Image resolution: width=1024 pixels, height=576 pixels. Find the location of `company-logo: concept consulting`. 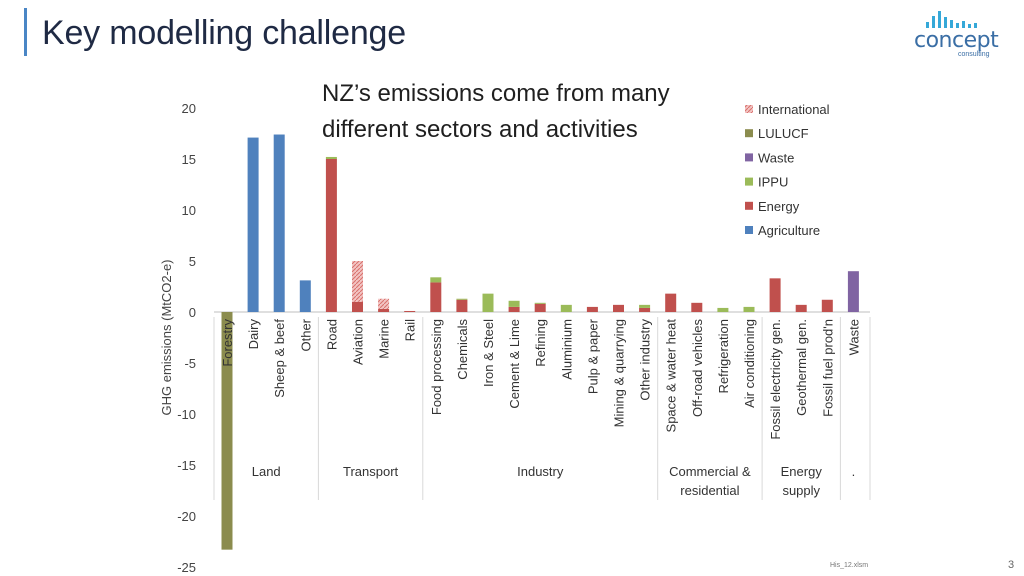

company-logo: concept consulting is located at coordinates (959, 34).